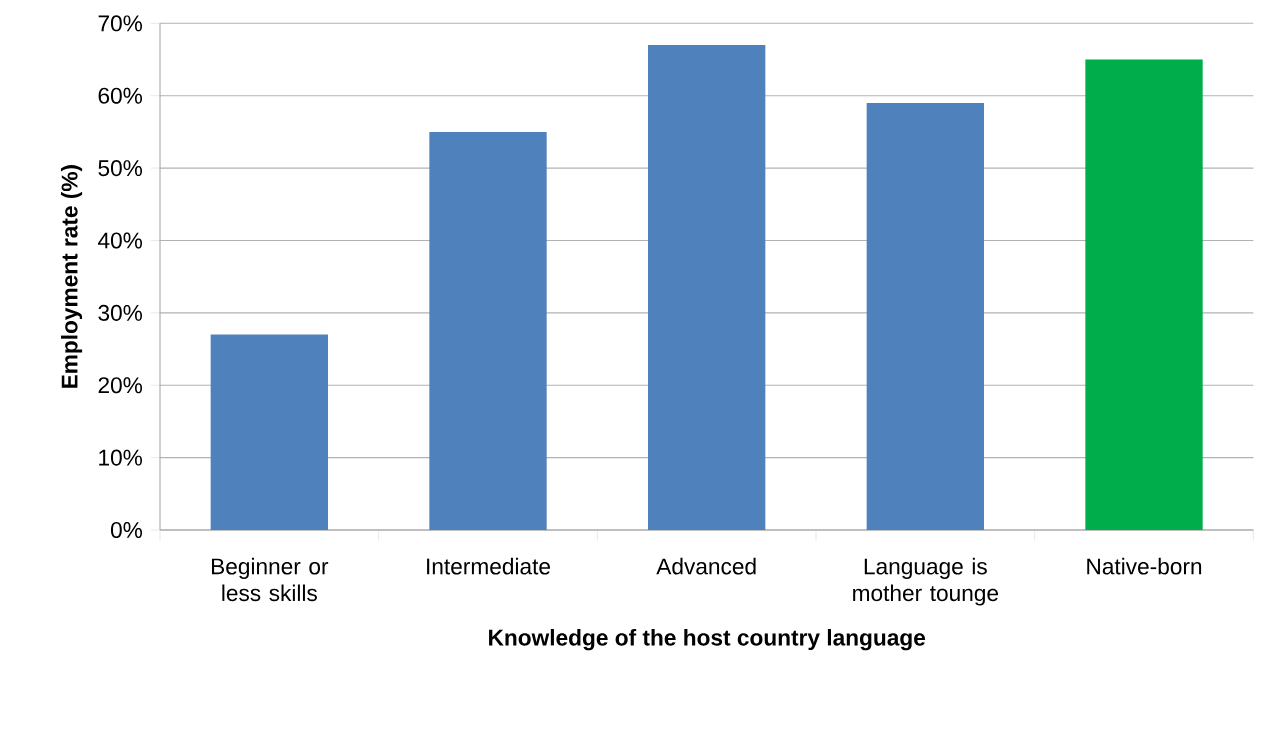 The image size is (1264, 750). I want to click on y-tick-label: 20%, so click(120, 385).